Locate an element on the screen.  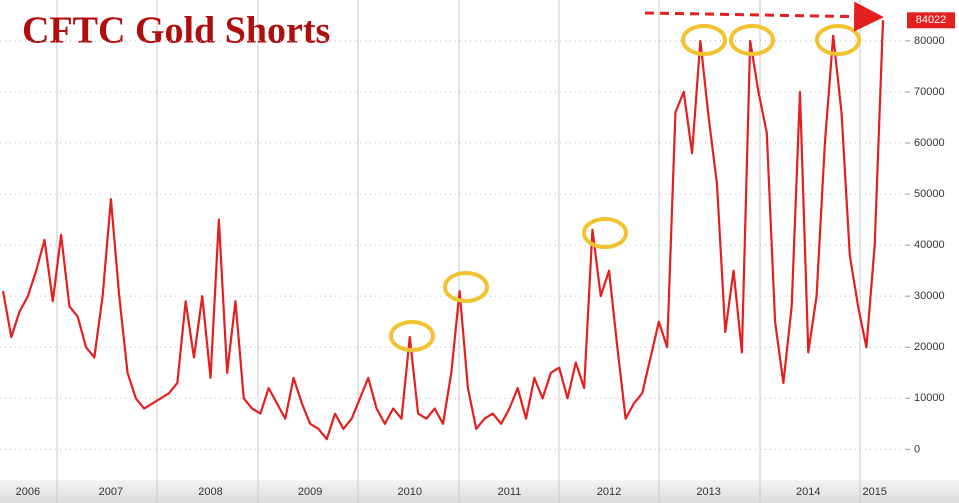
y-tick-label: 80000 is located at coordinates (929, 41).